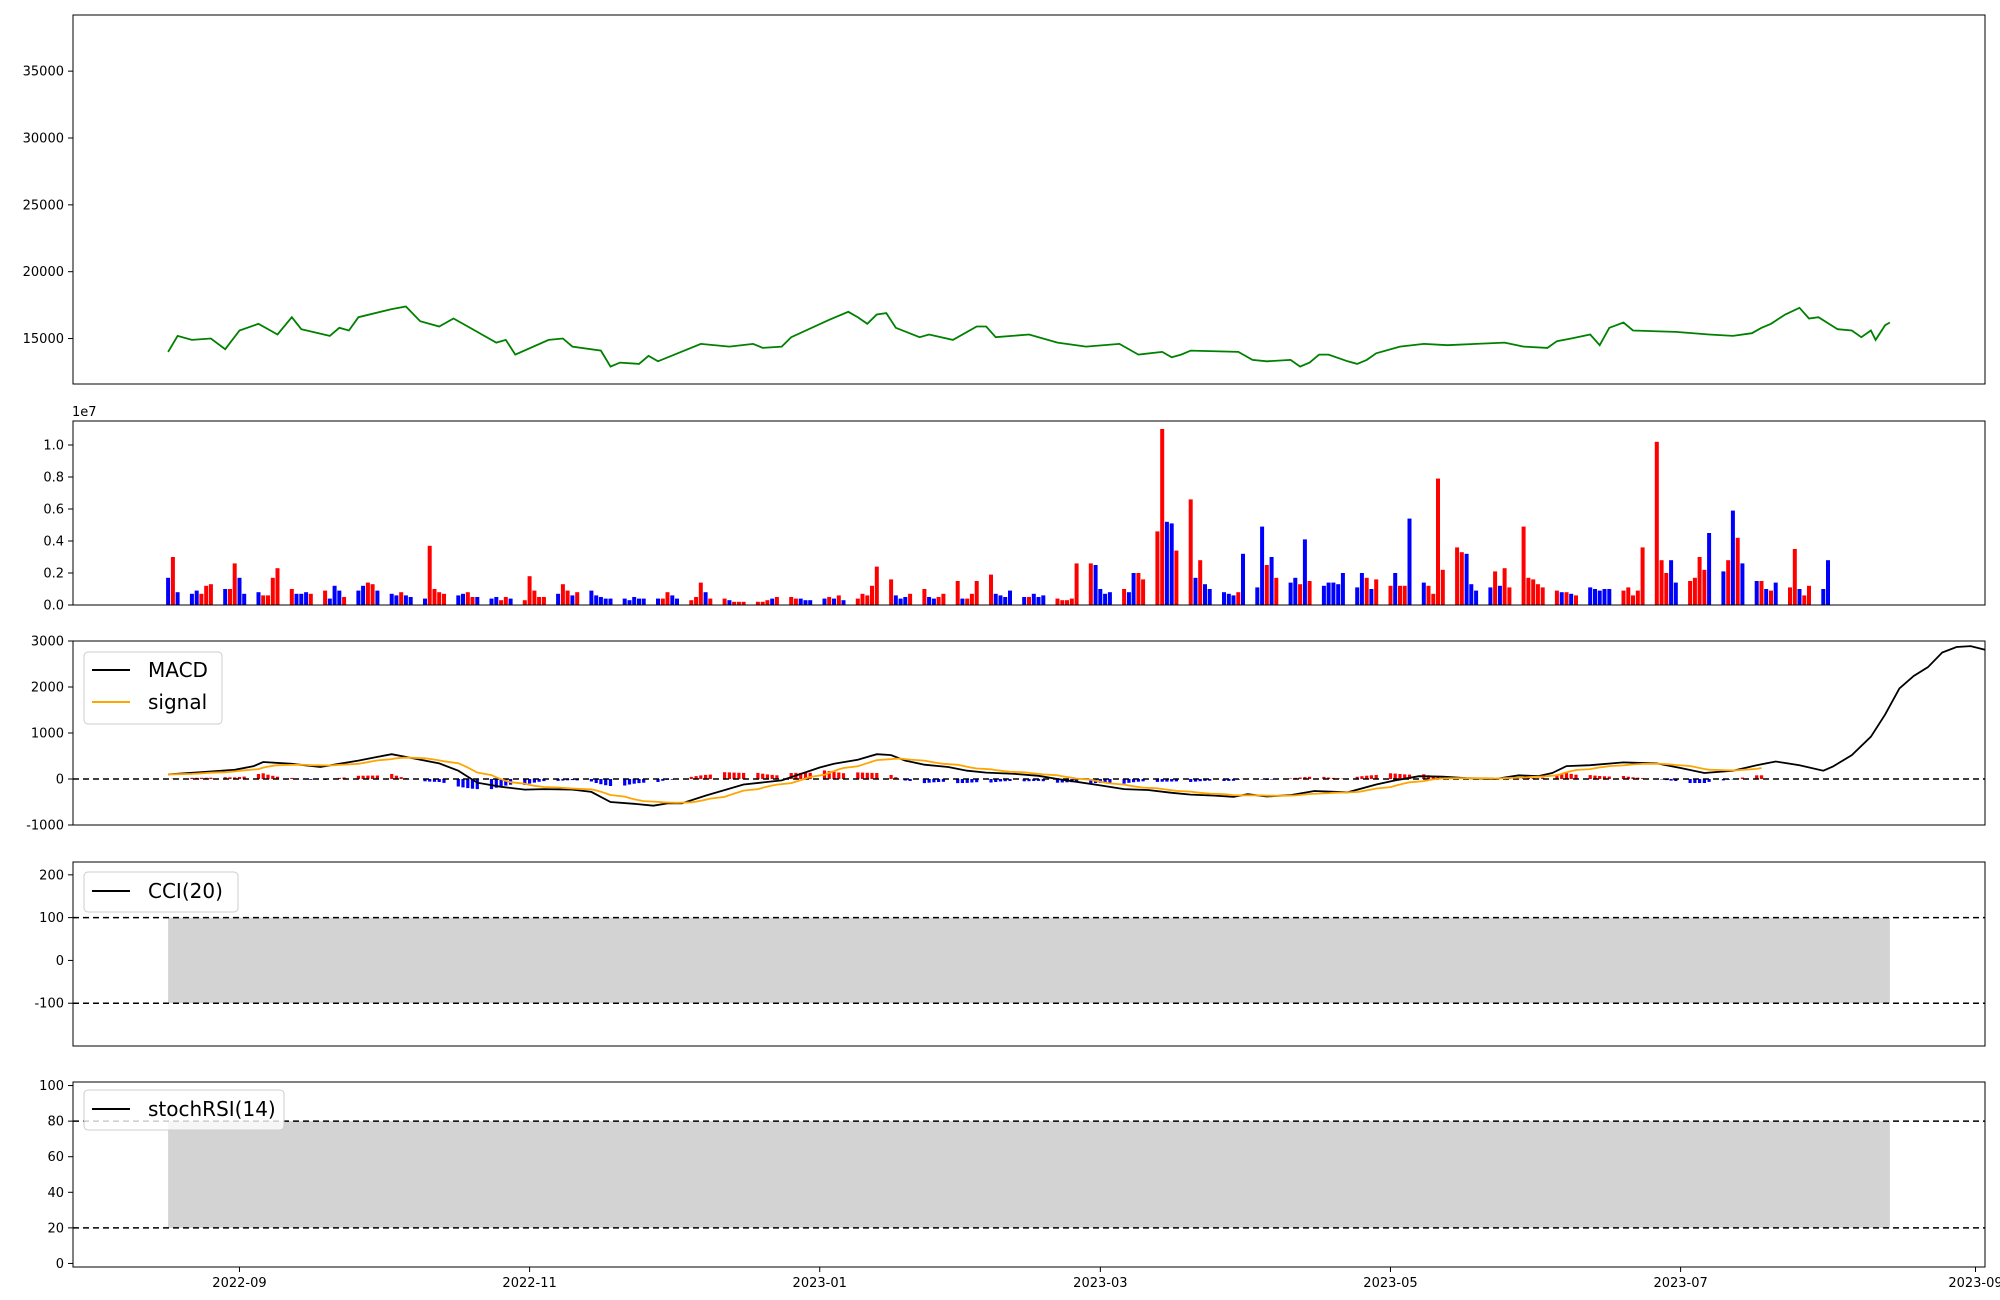  Describe the element at coordinates (1029, 954) in the screenshot. I see `cci-frame` at that location.